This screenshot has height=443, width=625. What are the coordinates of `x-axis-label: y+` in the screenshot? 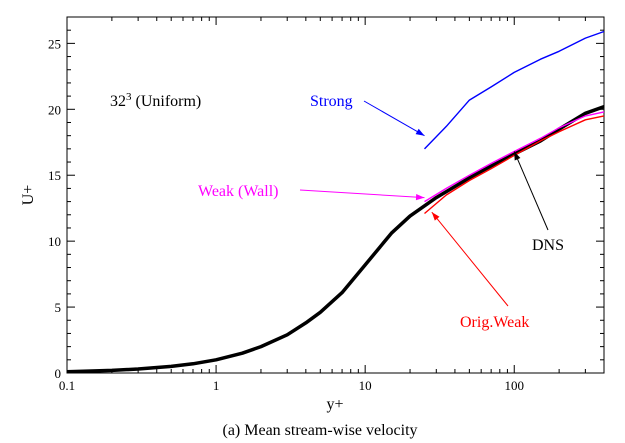 It's located at (334, 404).